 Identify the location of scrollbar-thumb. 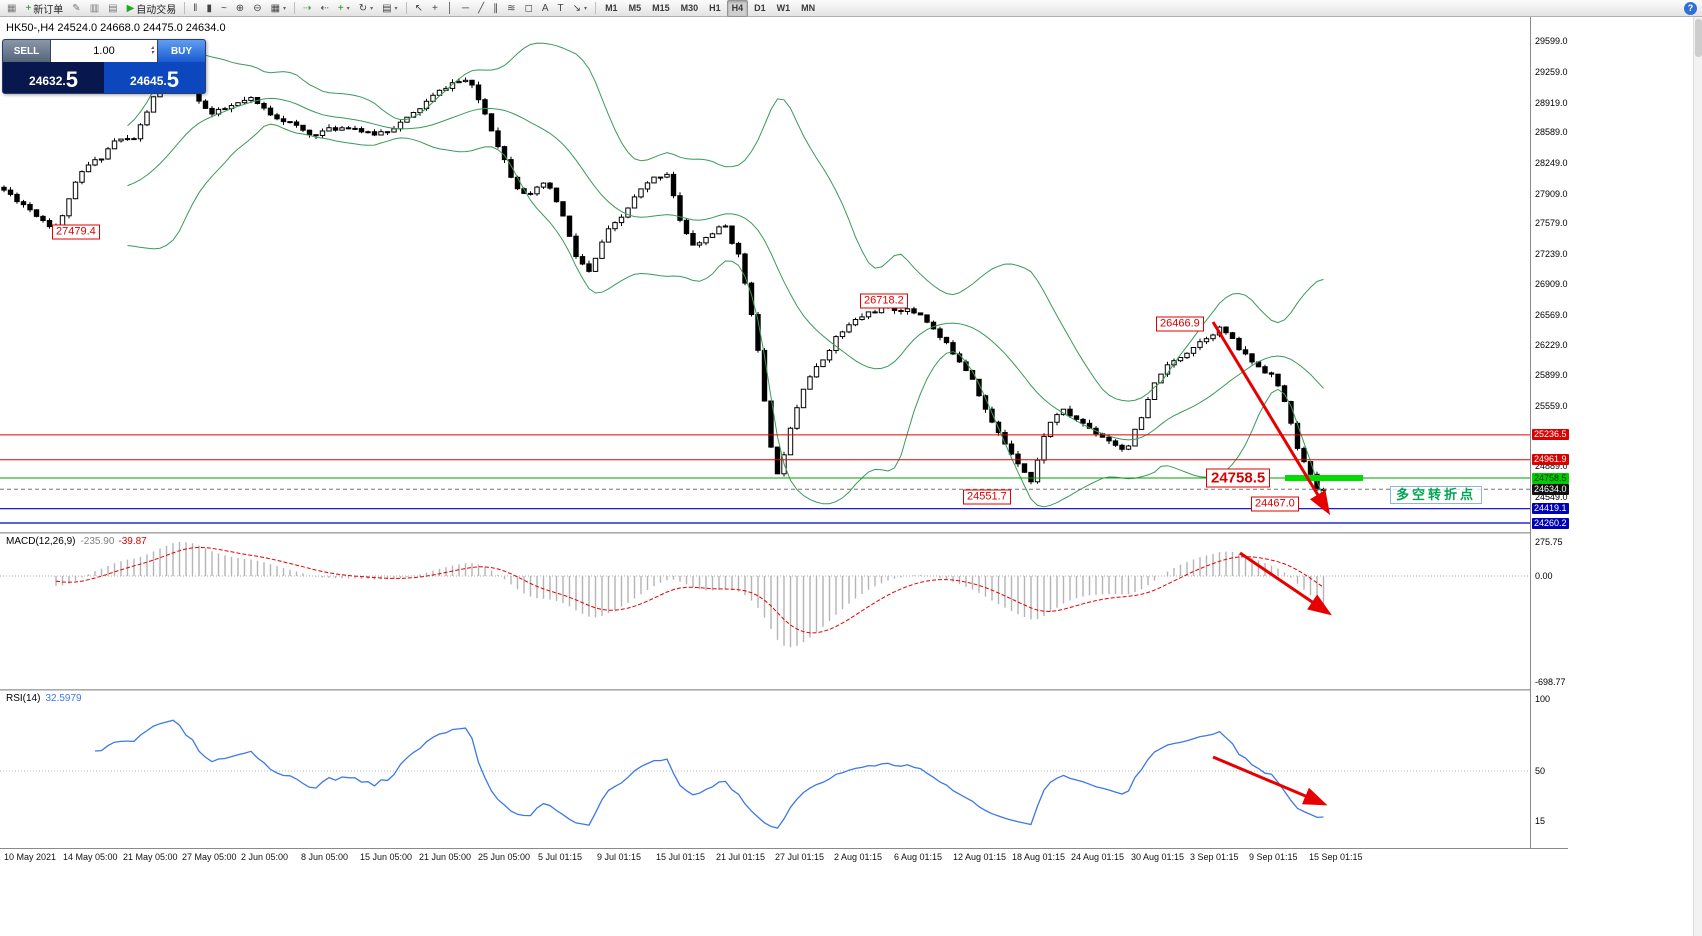
(1698, 38).